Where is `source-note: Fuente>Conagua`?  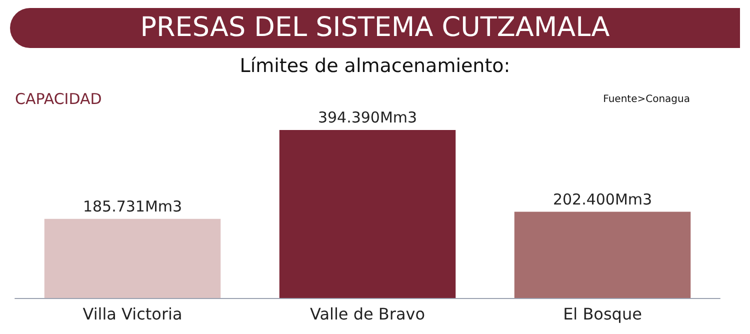
source-note: Fuente>Conagua is located at coordinates (646, 99).